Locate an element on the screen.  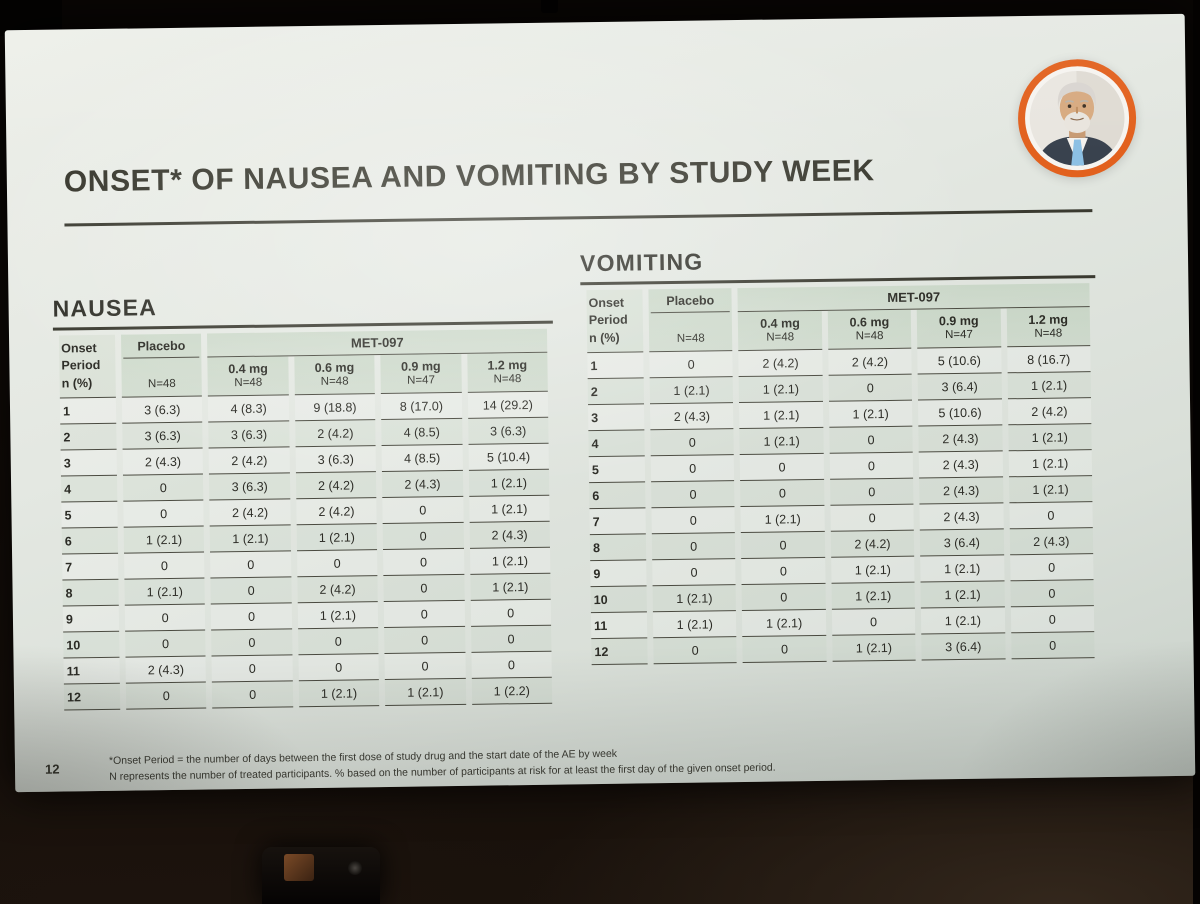
room-shadow-right is located at coordinates (1196, 452).